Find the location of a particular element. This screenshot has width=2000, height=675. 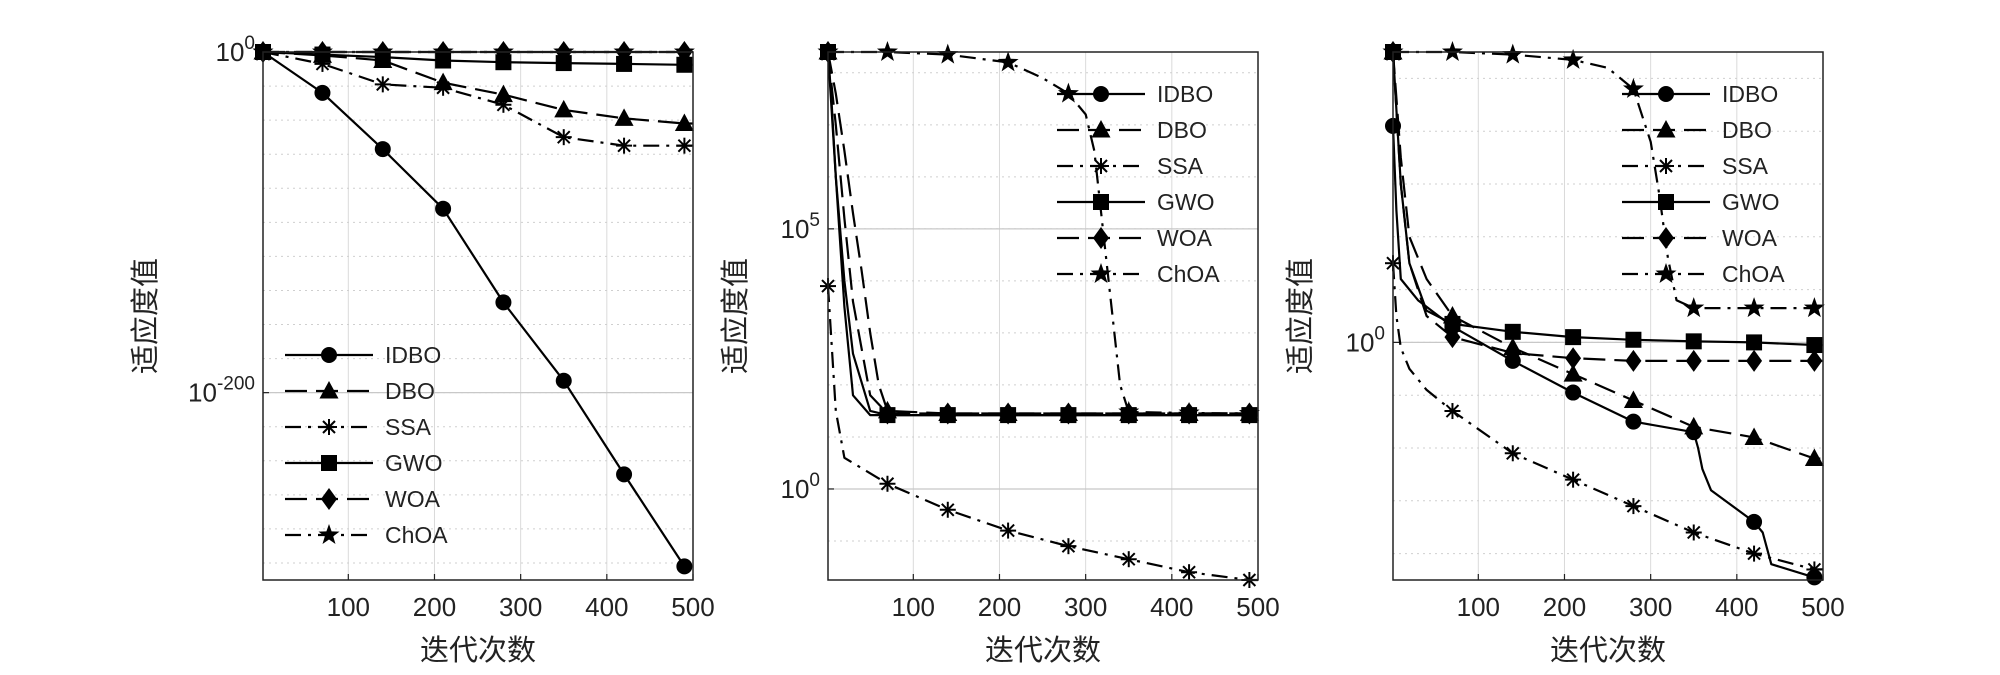

y-axis-label-1: 适应度值 is located at coordinates (145, 316).